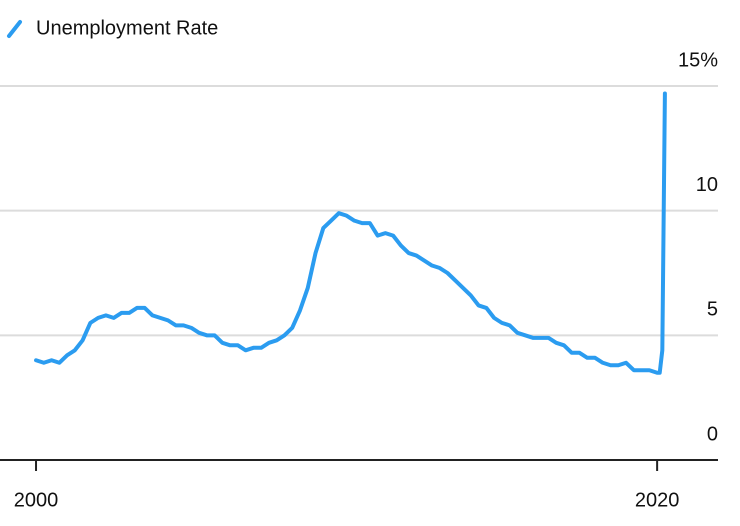  I want to click on y-tick-label: 10, so click(707, 185).